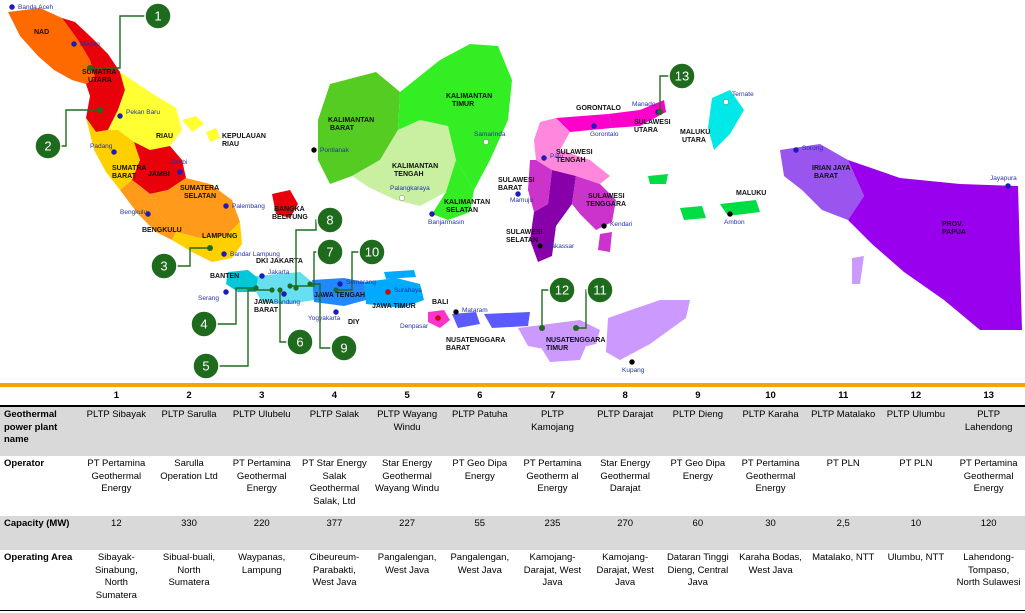 The height and width of the screenshot is (613, 1025). What do you see at coordinates (988, 431) in the screenshot?
I see `table-cell: PLTP Lahendong` at bounding box center [988, 431].